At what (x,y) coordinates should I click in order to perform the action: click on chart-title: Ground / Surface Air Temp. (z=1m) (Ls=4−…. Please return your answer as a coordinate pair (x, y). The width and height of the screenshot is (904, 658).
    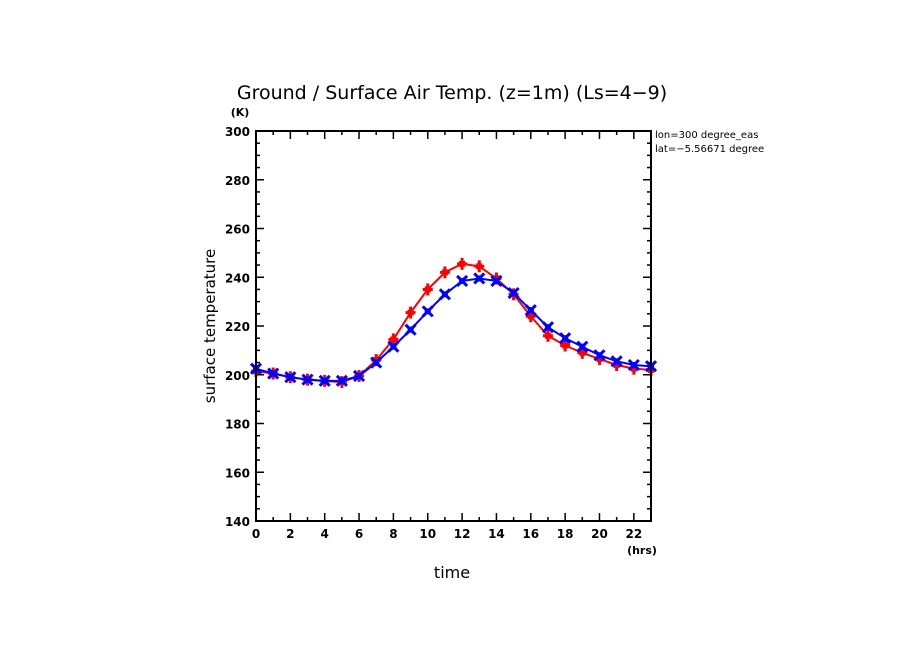
    Looking at the image, I should click on (452, 93).